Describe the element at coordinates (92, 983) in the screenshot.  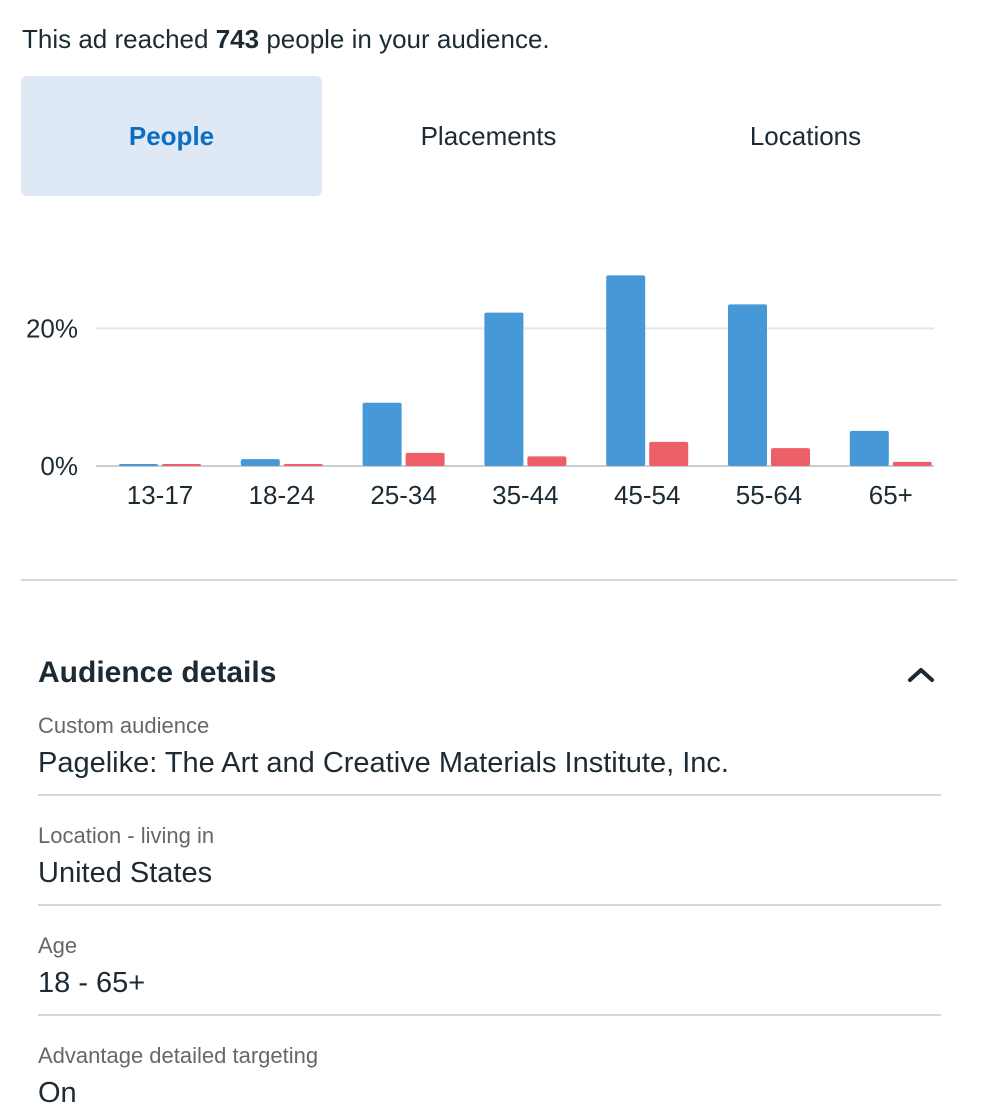
I see `field-value: 18 - 65+` at that location.